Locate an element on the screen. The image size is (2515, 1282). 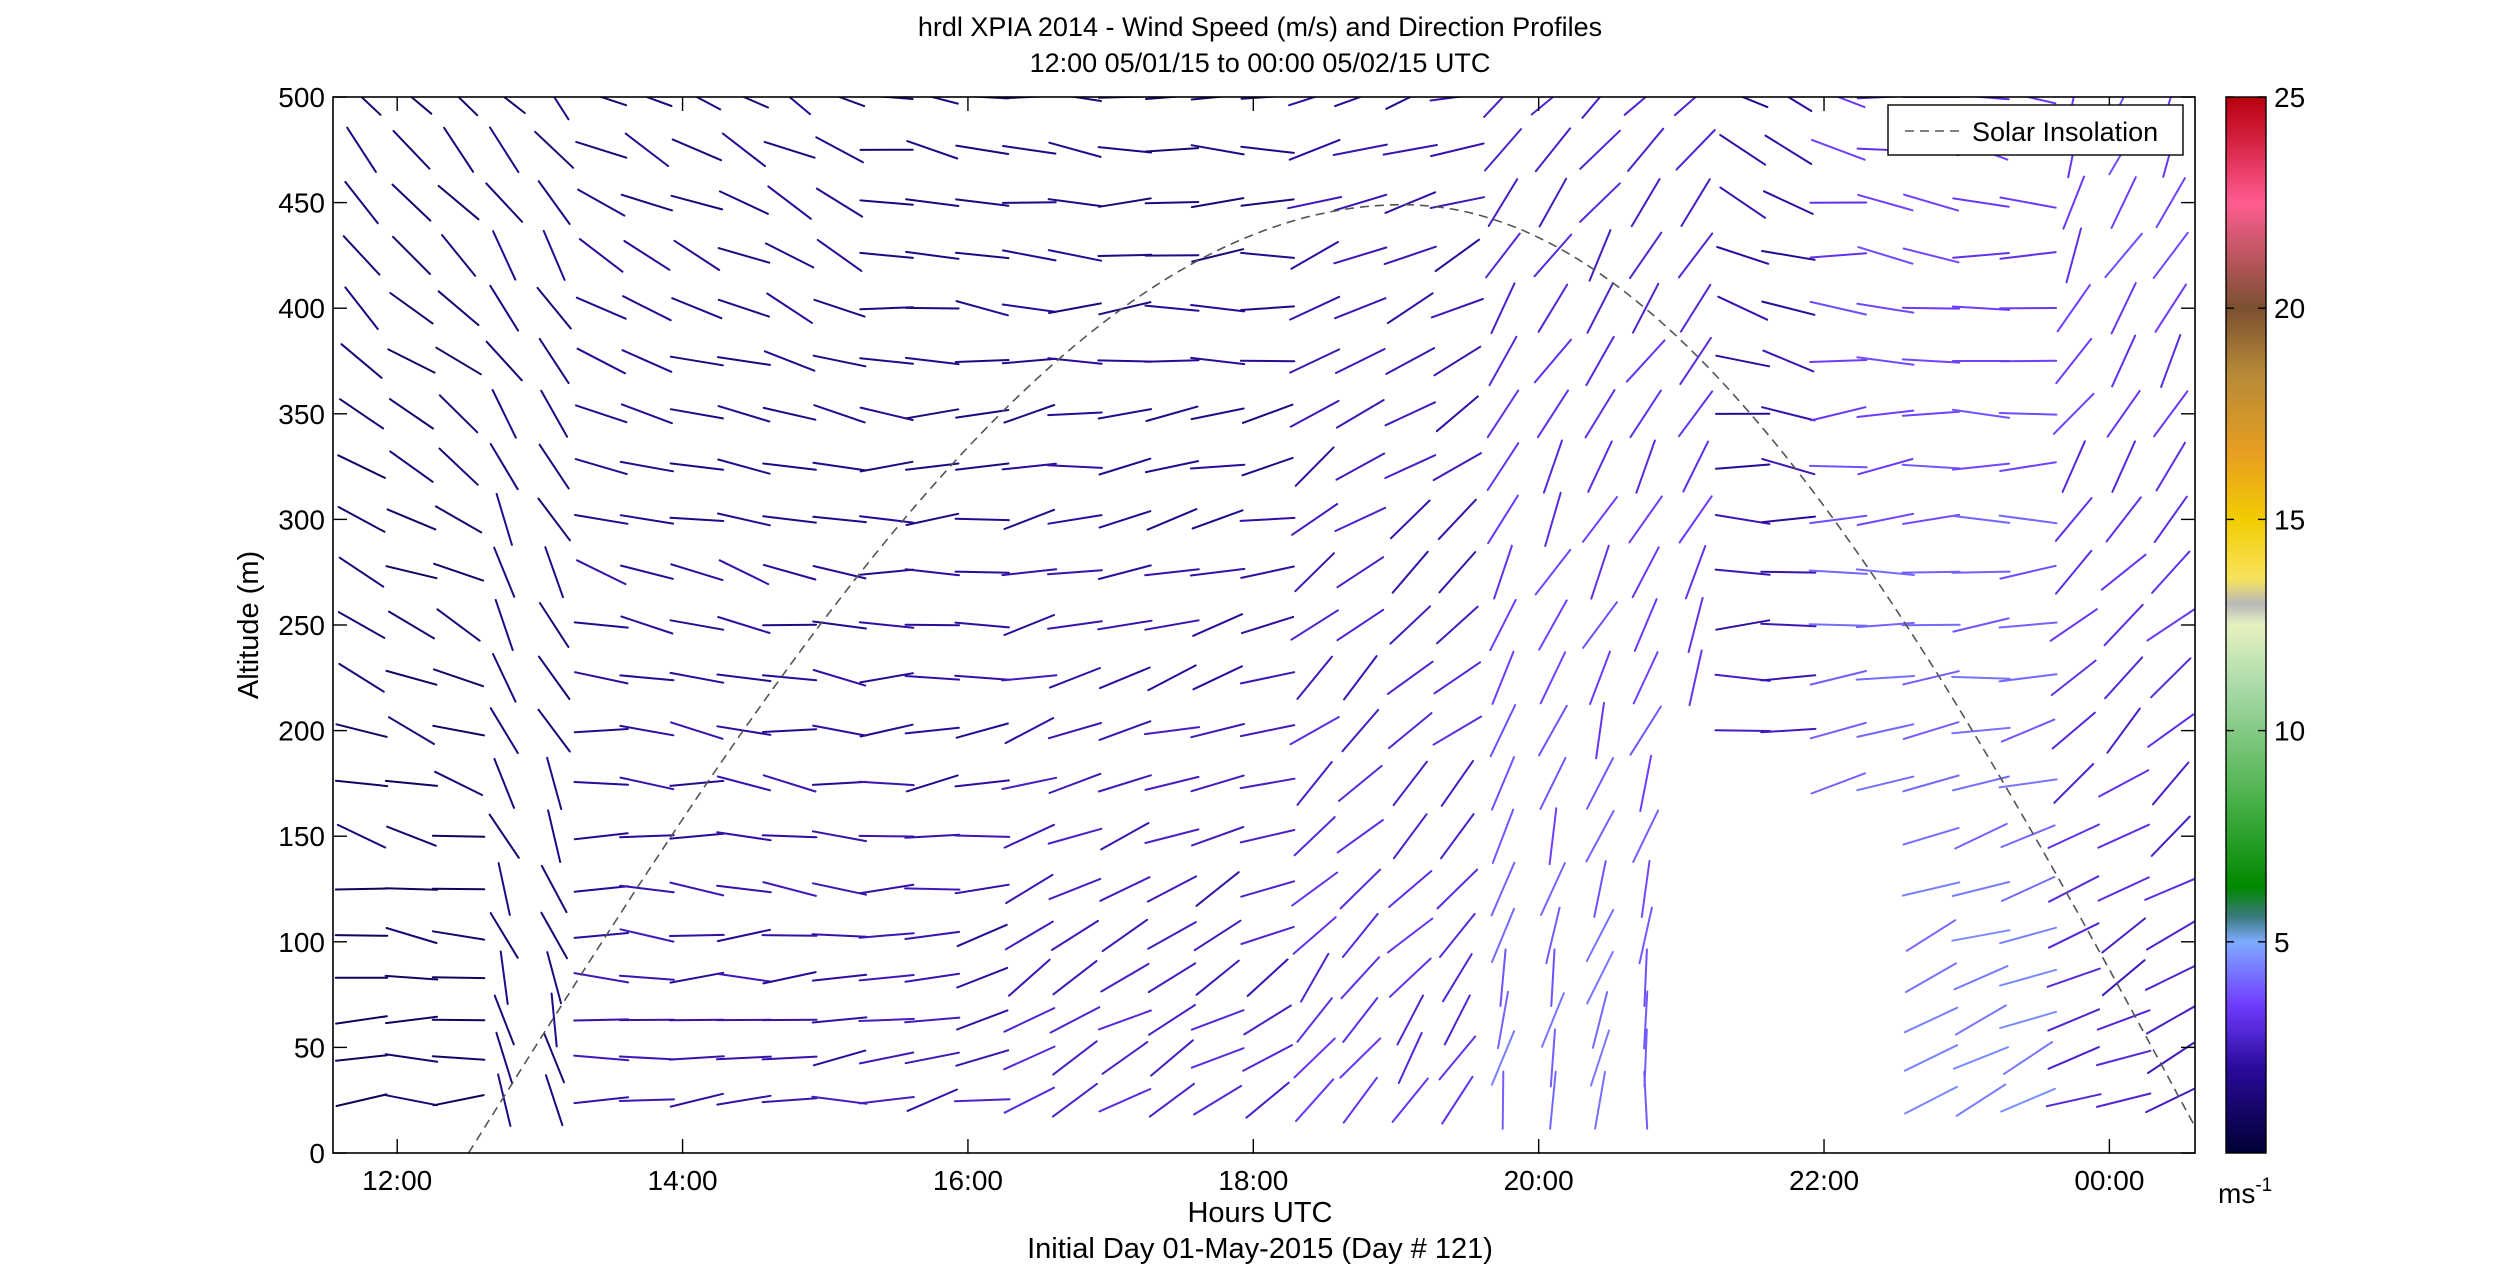
x-tick-label: 14:00 is located at coordinates (683, 1180).